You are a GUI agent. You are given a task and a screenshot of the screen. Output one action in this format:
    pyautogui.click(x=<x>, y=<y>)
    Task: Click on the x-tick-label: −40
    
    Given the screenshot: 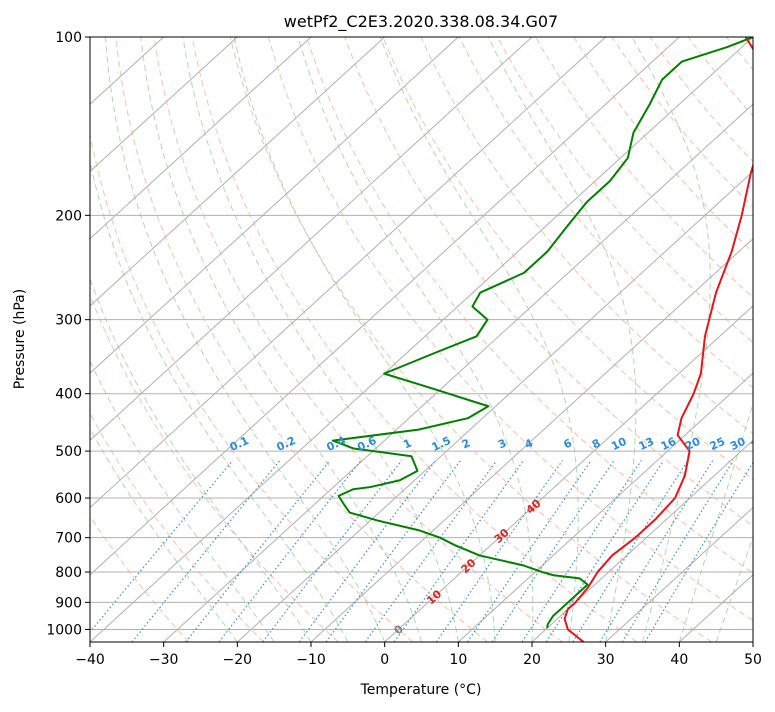 What is the action you would take?
    pyautogui.click(x=90, y=660)
    